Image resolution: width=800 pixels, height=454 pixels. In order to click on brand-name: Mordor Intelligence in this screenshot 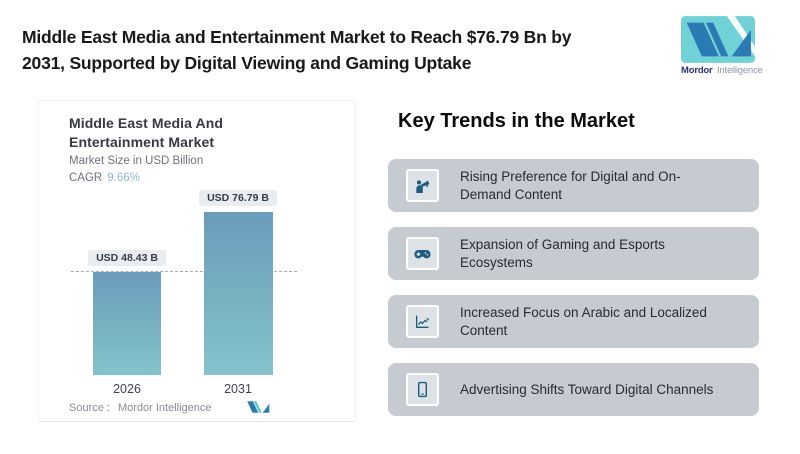, I will do `click(722, 70)`.